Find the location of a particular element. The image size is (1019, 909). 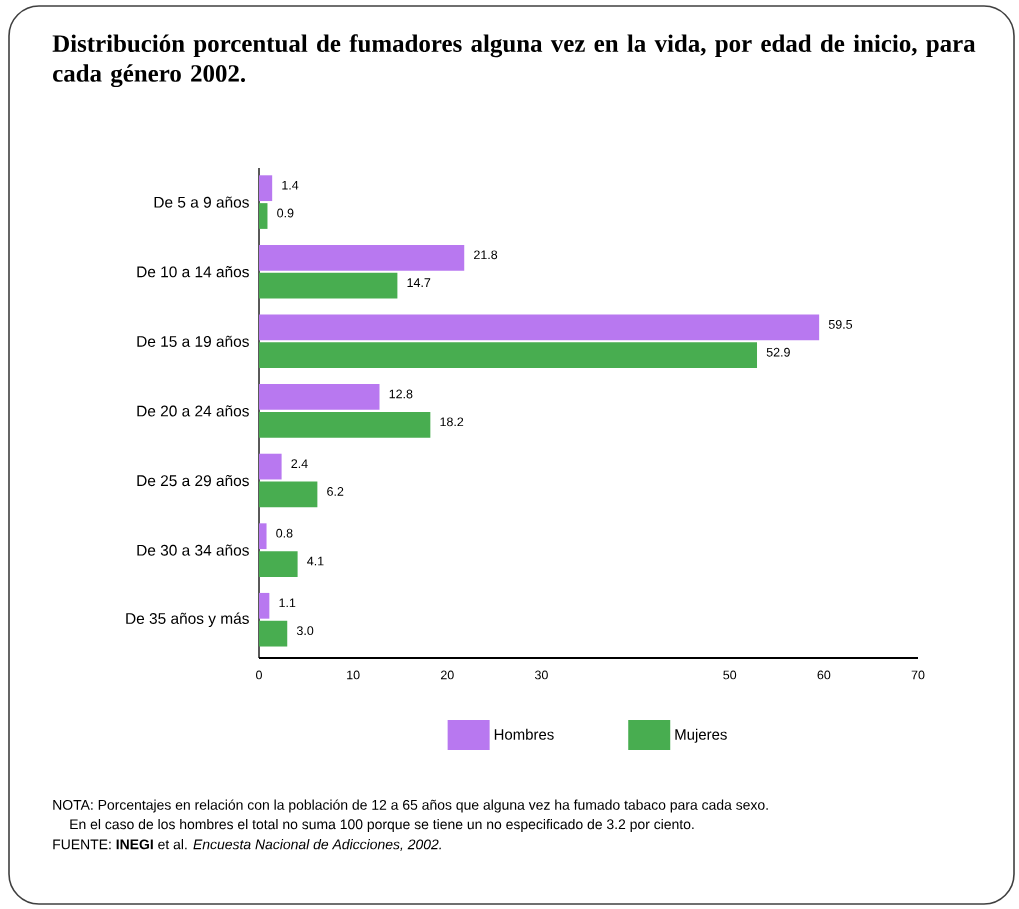

x-tick-label: 50 is located at coordinates (730, 675).